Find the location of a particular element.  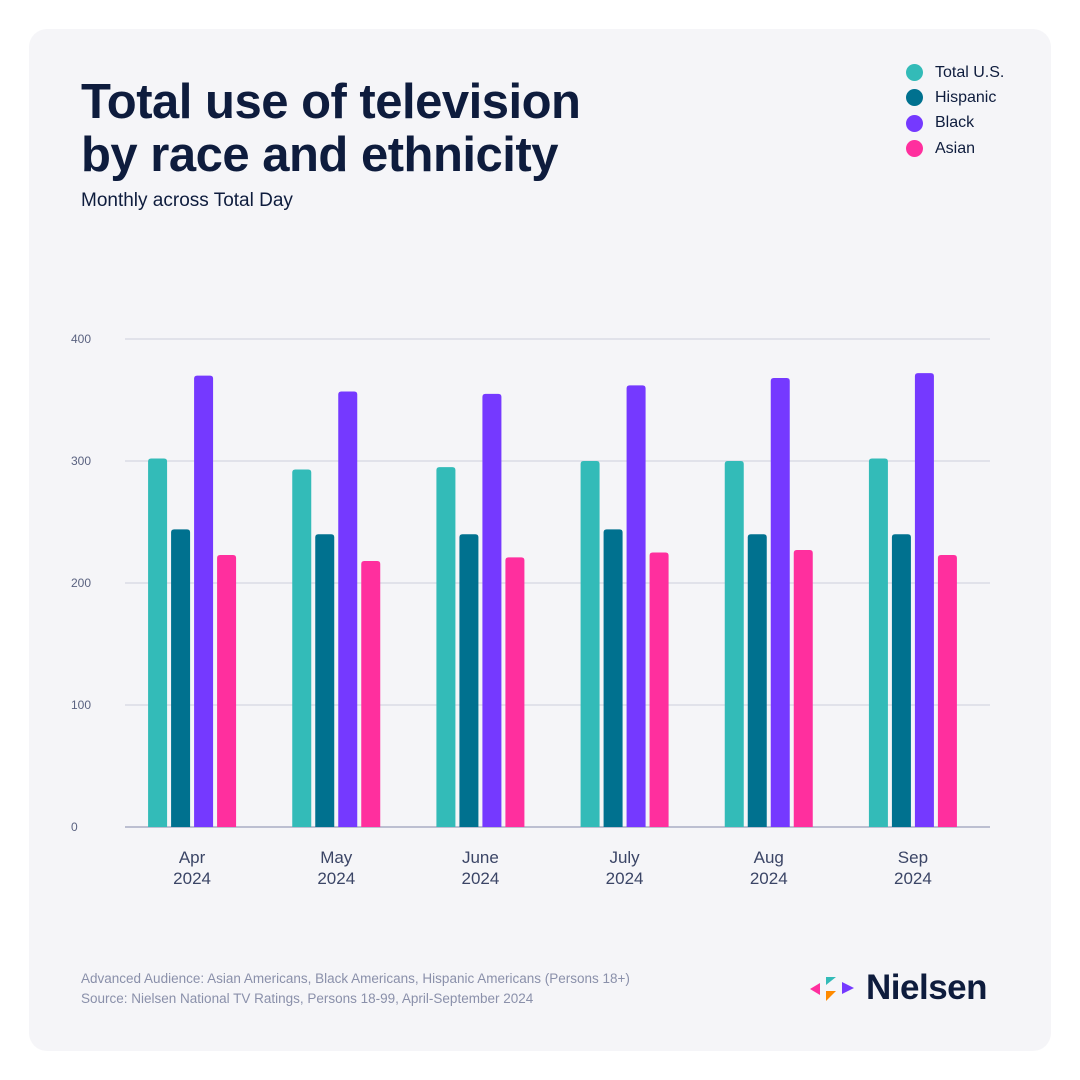

x-tick-label: July is located at coordinates (624, 857).